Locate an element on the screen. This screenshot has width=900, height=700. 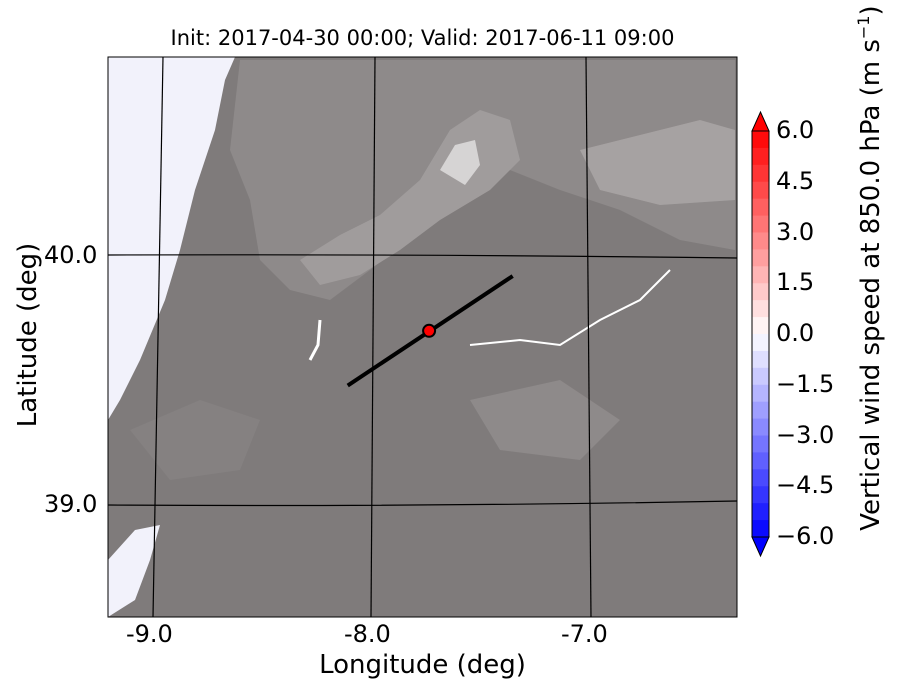
colorbar-tick-label: −6.0 is located at coordinates (805, 536).